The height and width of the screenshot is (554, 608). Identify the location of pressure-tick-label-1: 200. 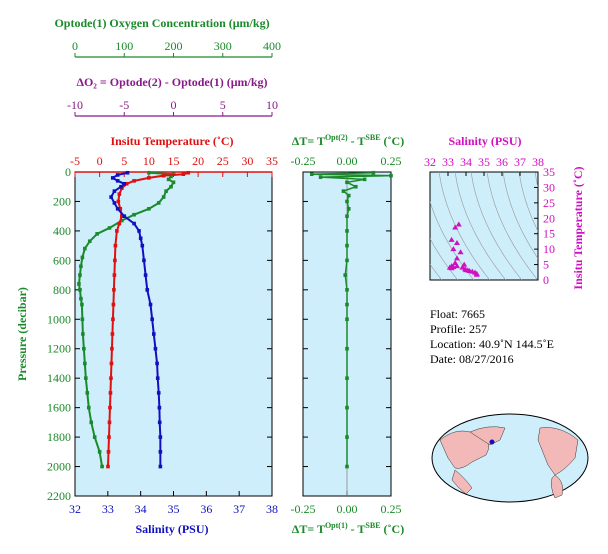
(62, 201).